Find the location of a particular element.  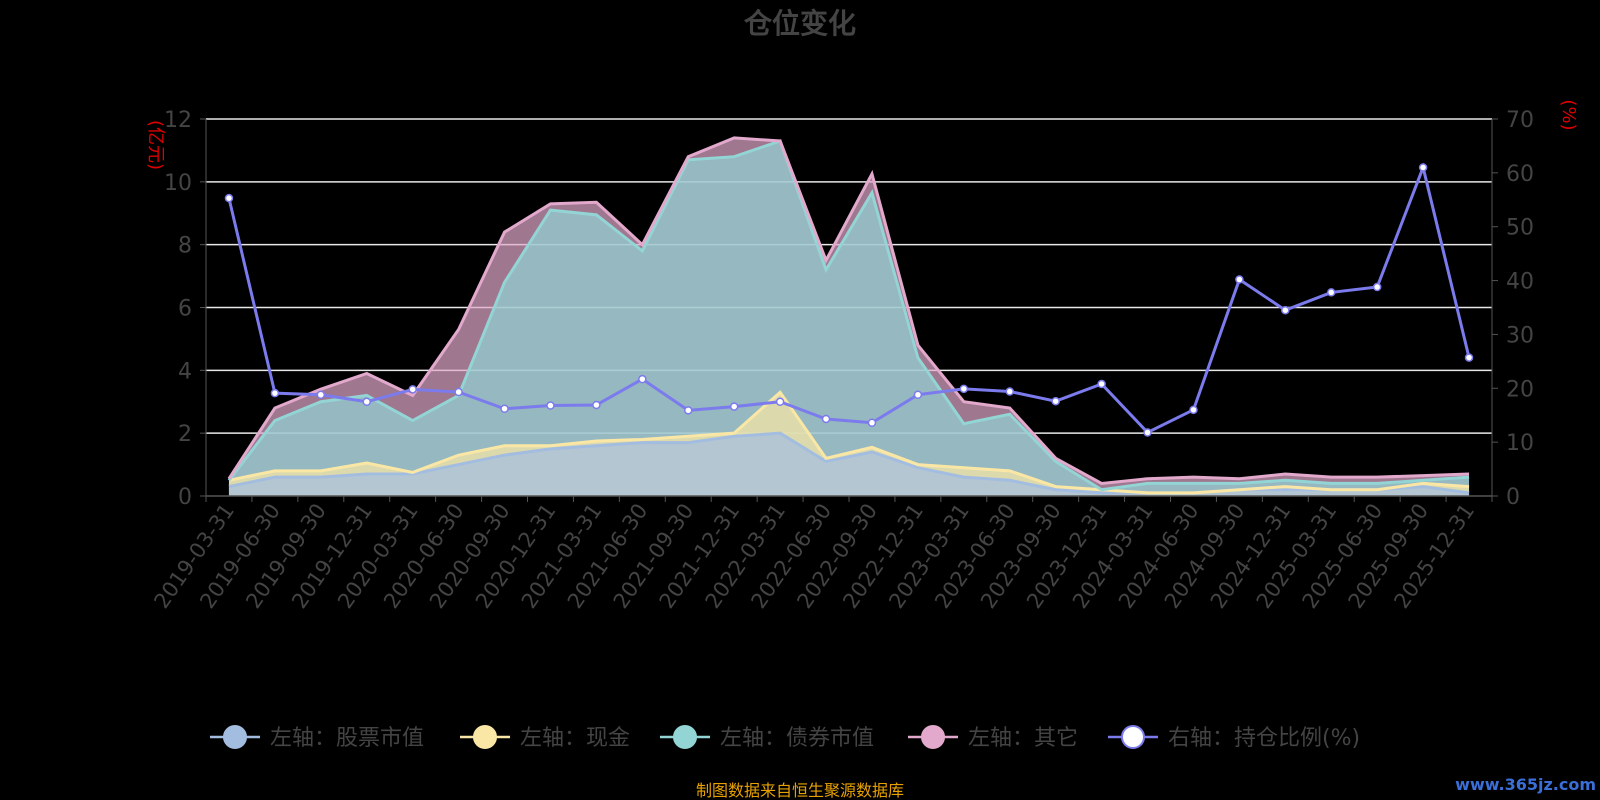

left-tick-label: 10 is located at coordinates (178, 183).